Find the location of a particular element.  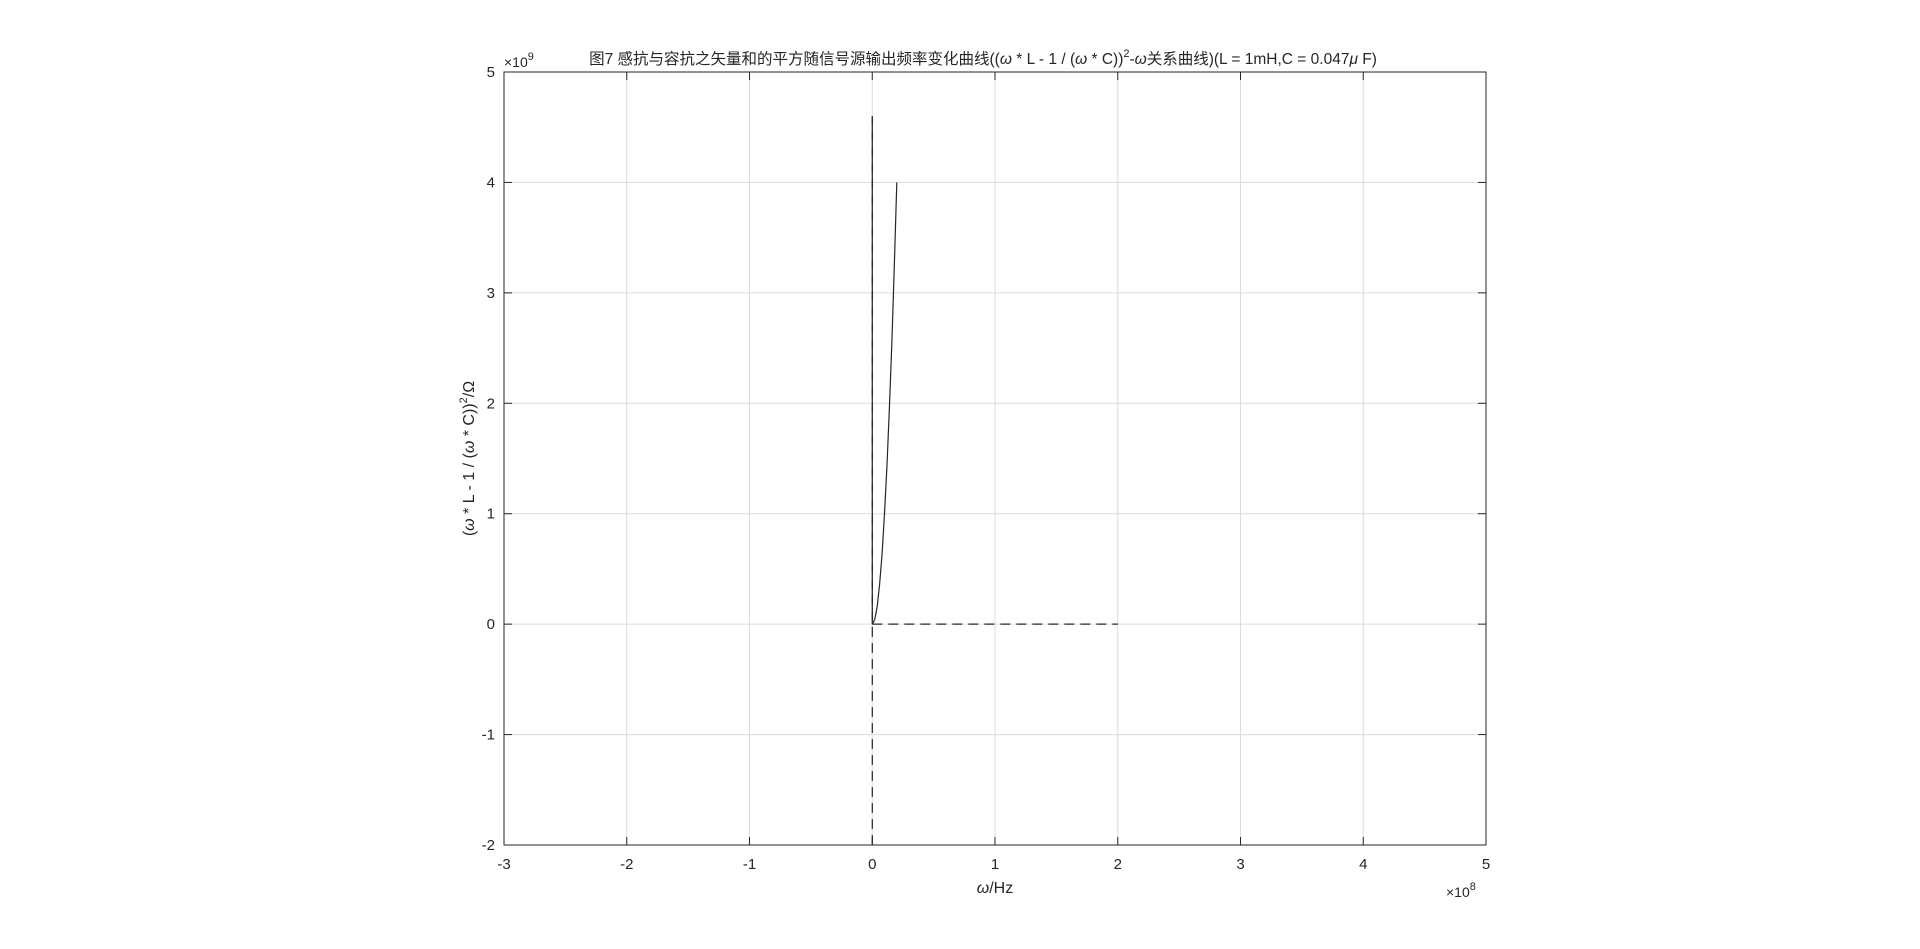

x-tick-label: -3 is located at coordinates (503, 864).